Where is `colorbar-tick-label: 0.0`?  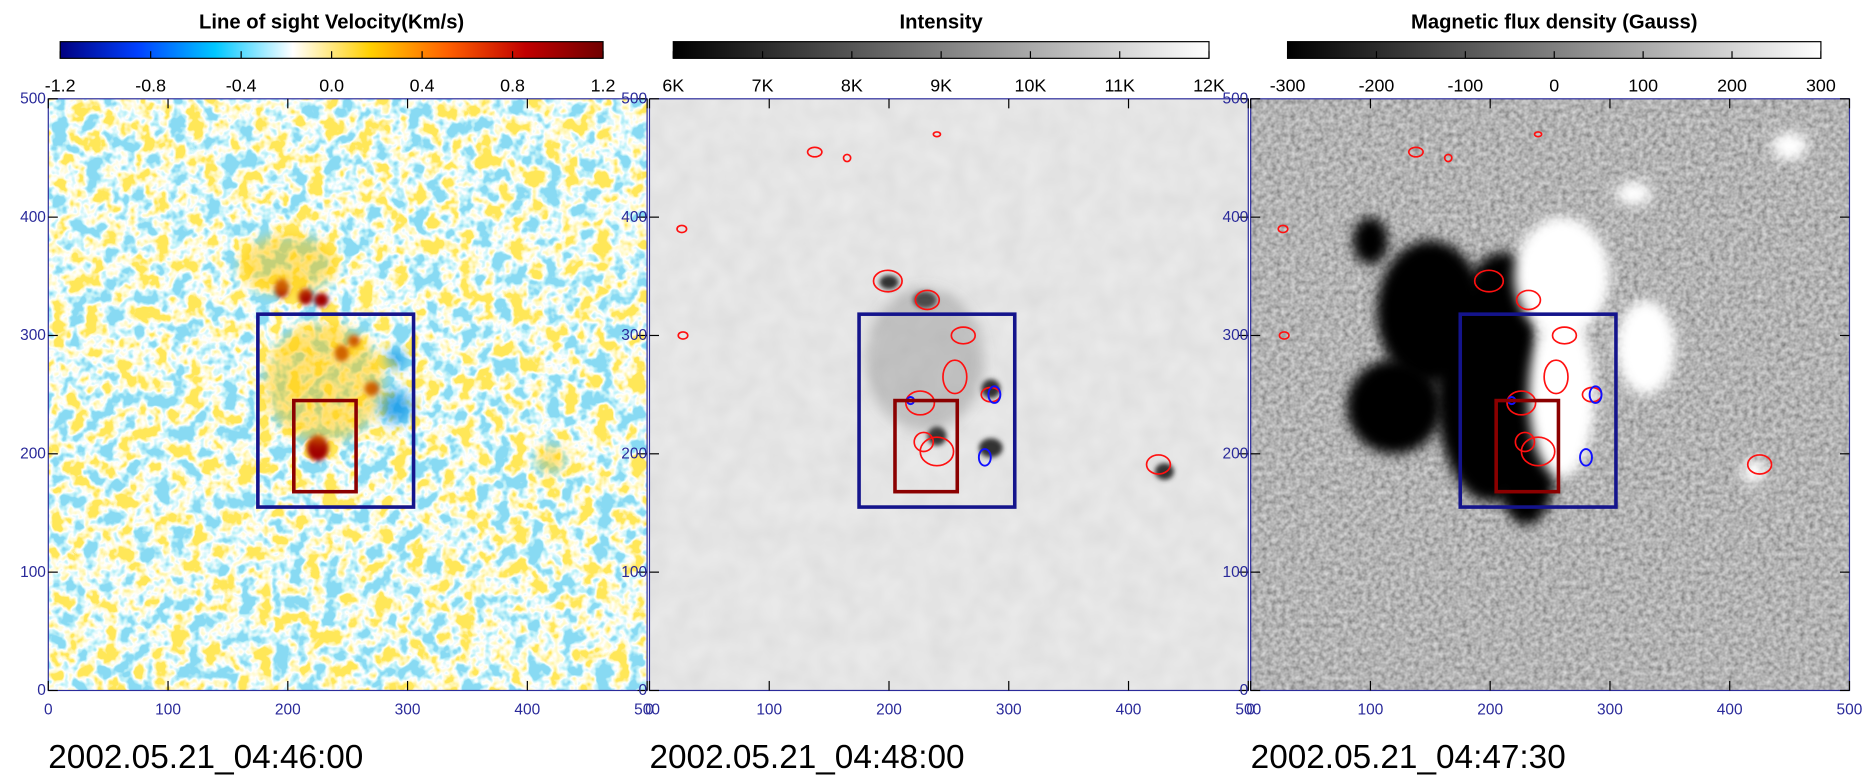 colorbar-tick-label: 0.0 is located at coordinates (331, 86).